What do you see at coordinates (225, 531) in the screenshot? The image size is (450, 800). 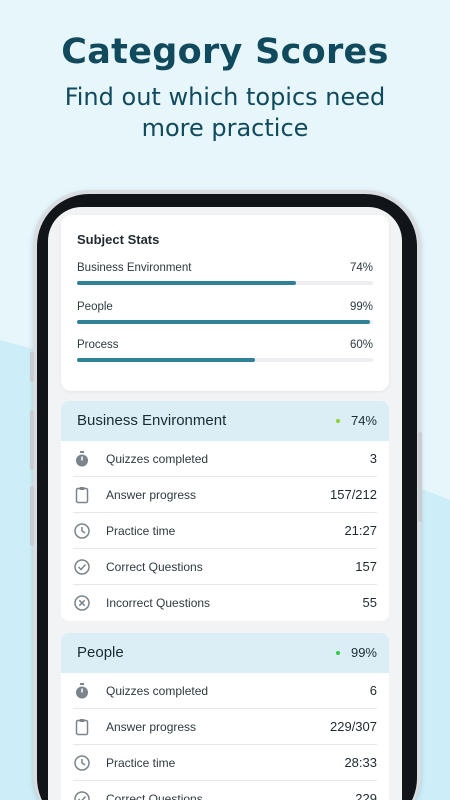 I see `metric-row: Practice time 21:27` at bounding box center [225, 531].